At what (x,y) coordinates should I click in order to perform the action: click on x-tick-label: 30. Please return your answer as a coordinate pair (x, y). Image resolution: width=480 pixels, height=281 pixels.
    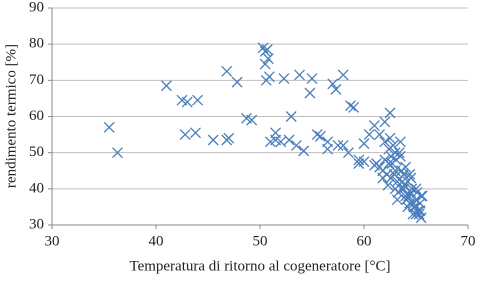
    Looking at the image, I should click on (52, 241).